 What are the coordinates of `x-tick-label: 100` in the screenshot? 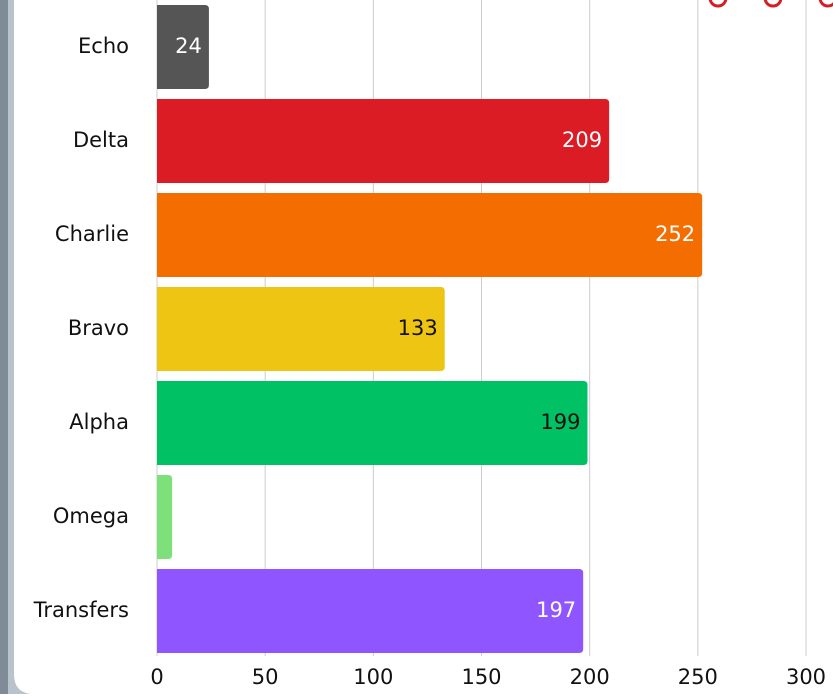 It's located at (373, 677).